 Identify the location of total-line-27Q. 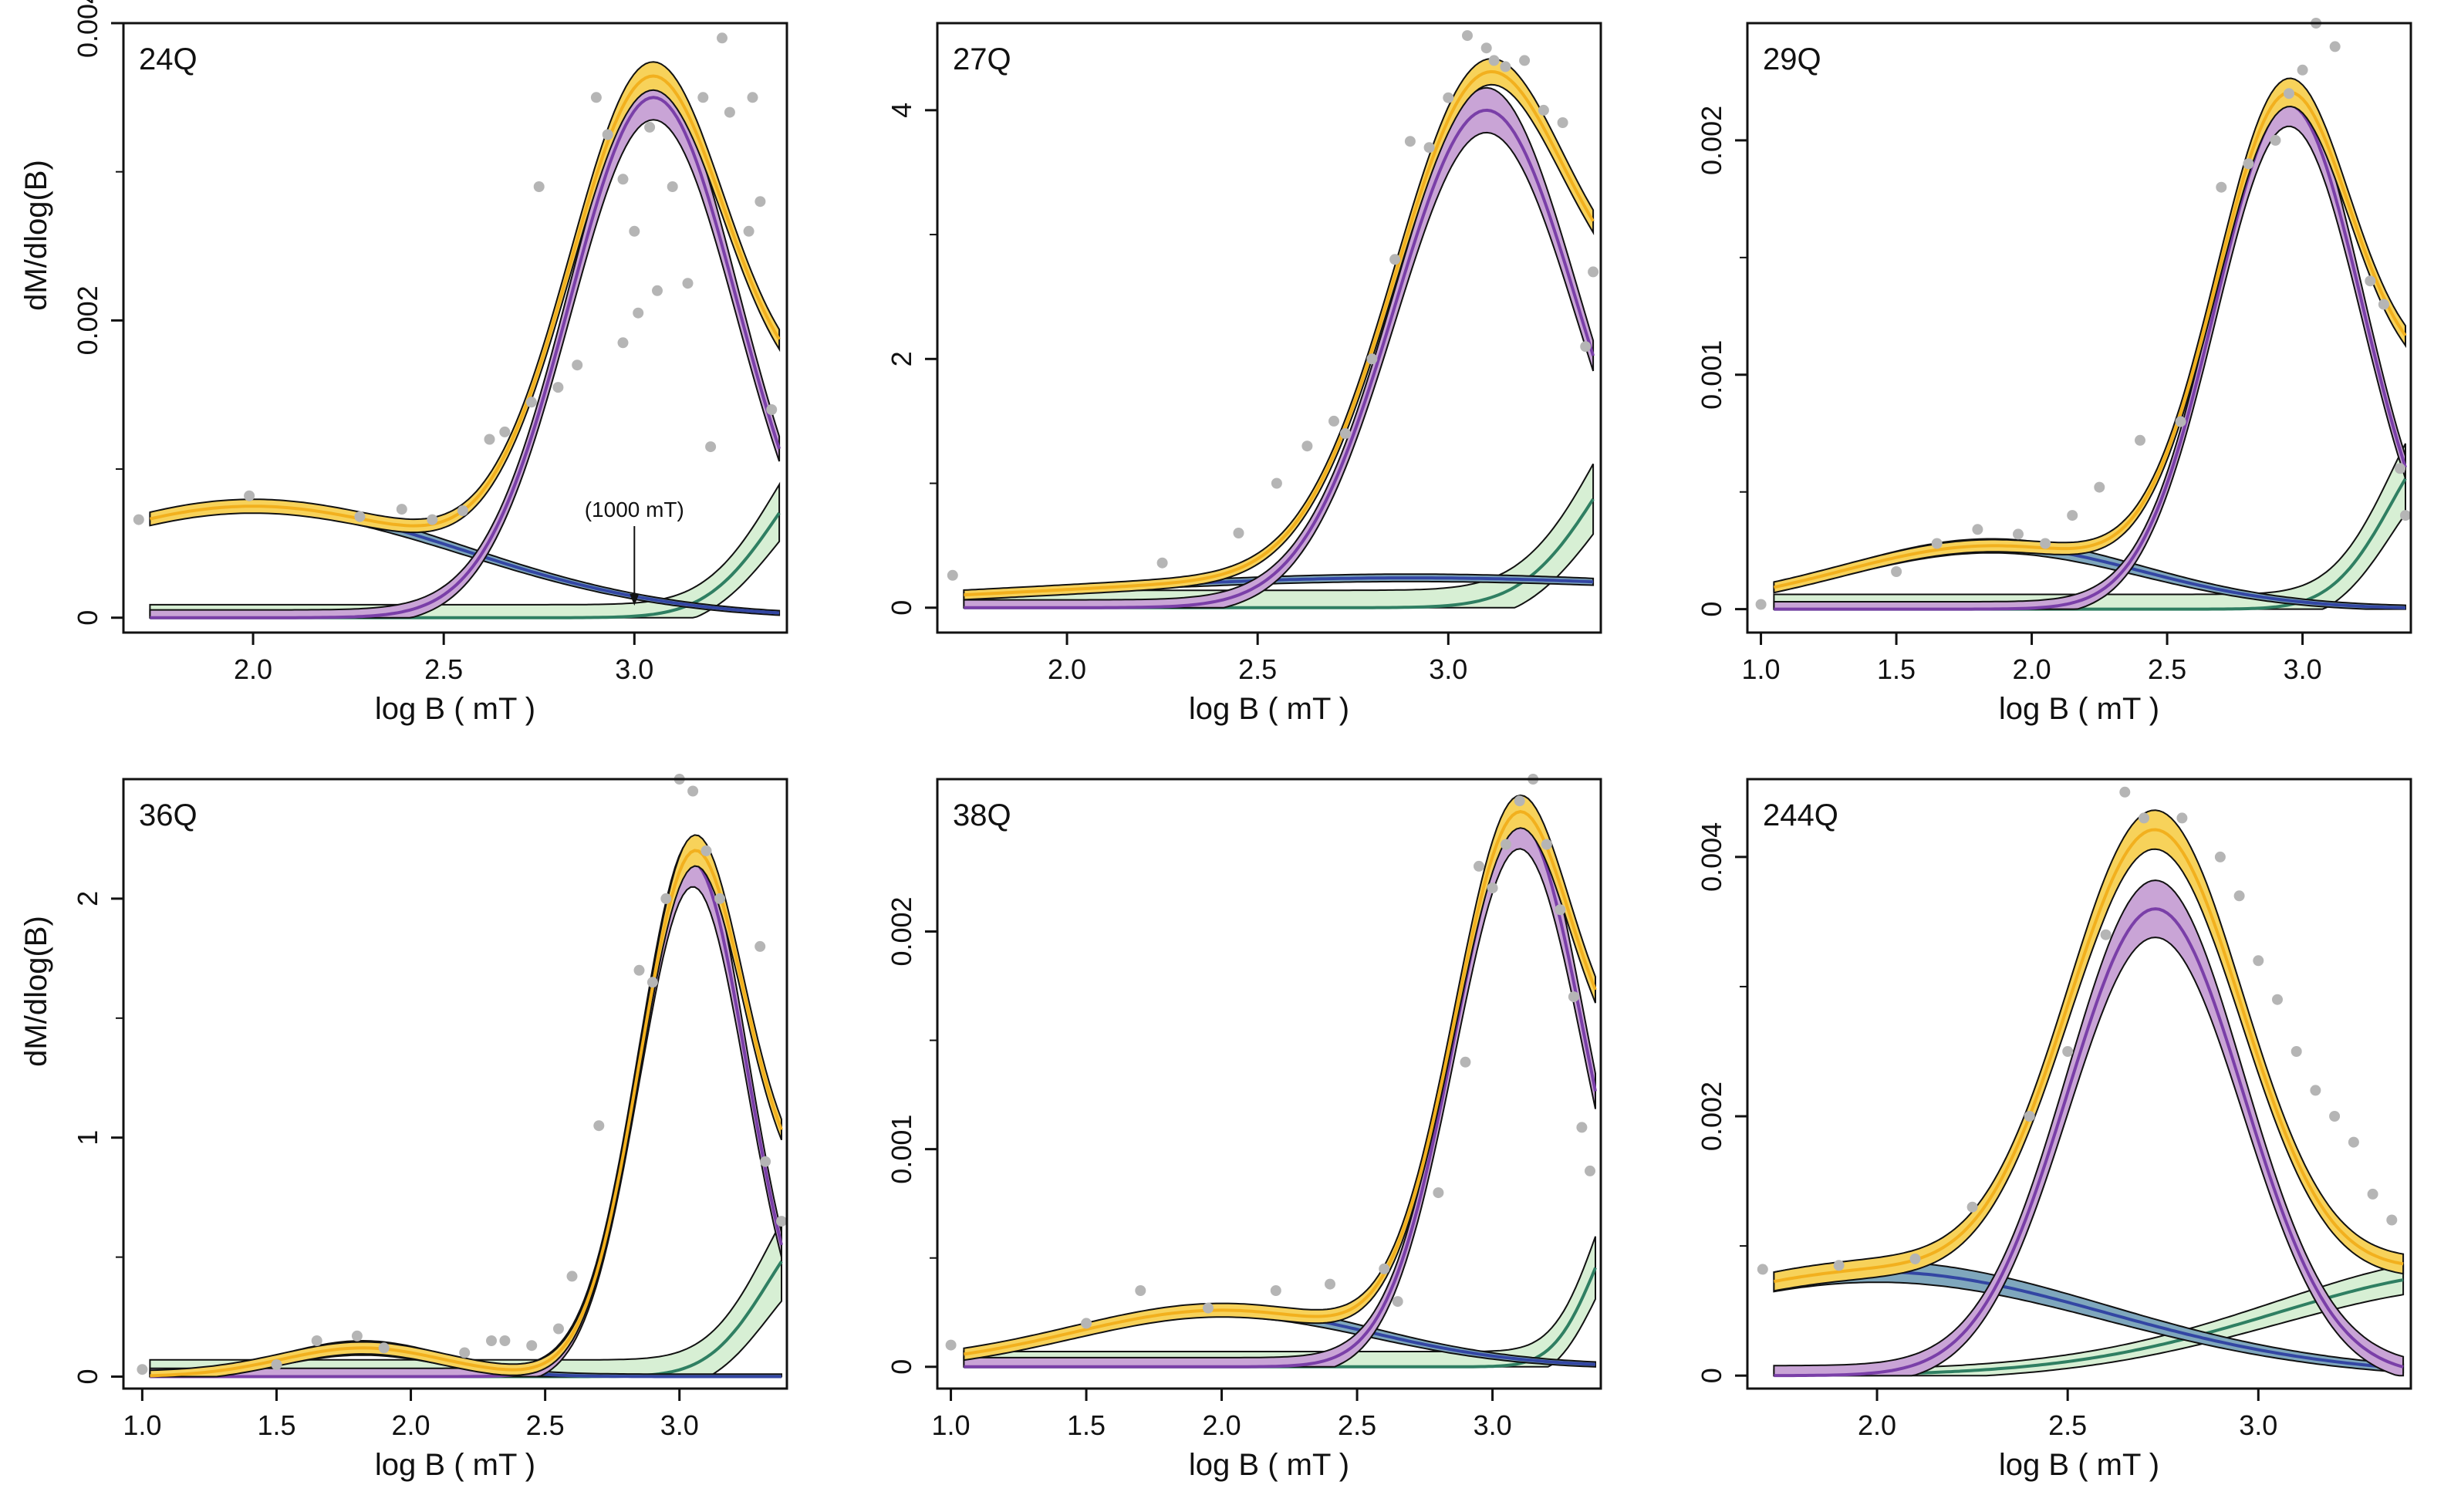
(1279, 333).